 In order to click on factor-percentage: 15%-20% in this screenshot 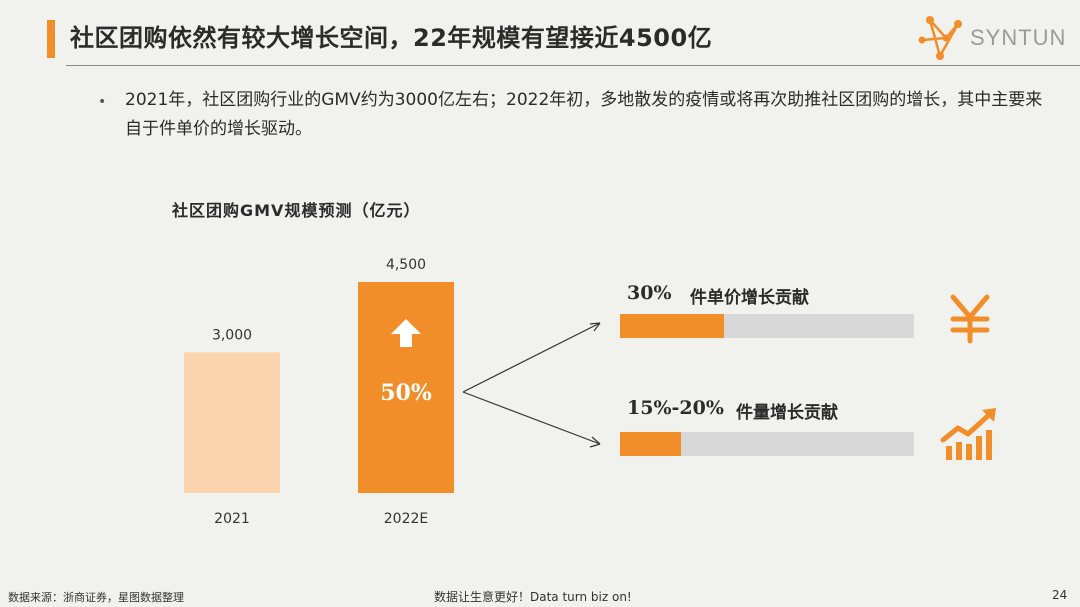, I will do `click(675, 408)`.